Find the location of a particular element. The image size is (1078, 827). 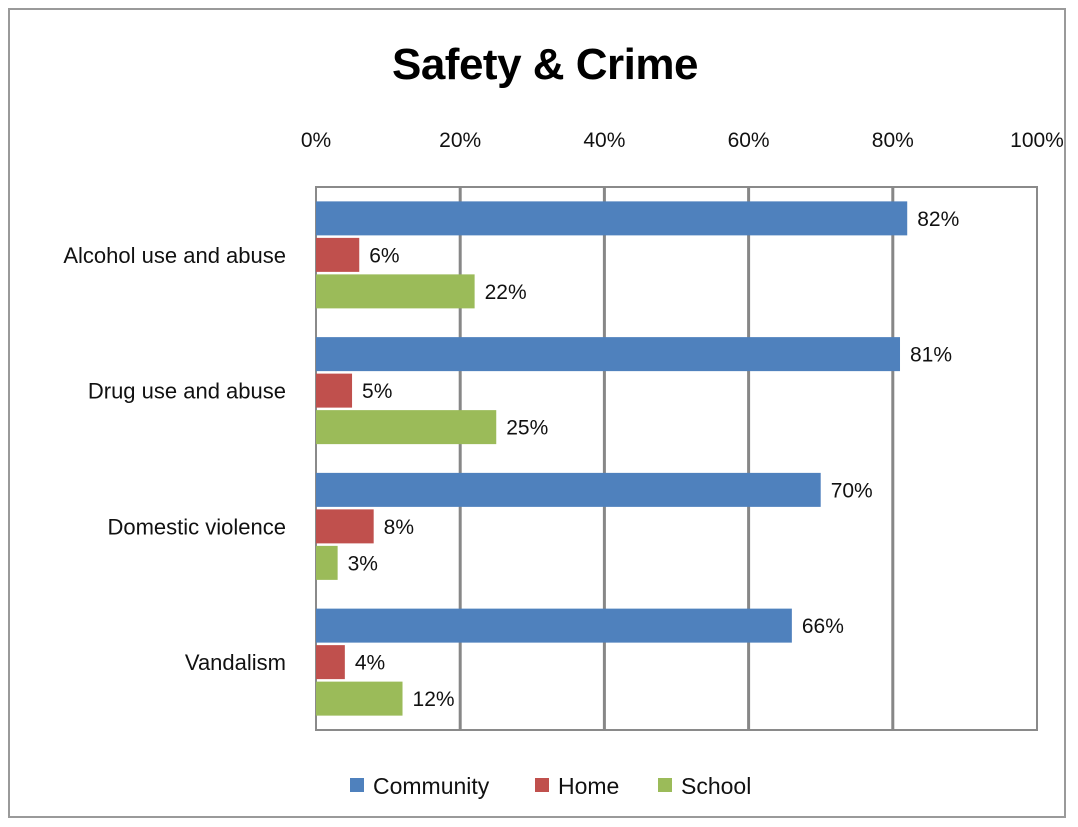

data-label-home-domestic-violence: 8% is located at coordinates (399, 527).